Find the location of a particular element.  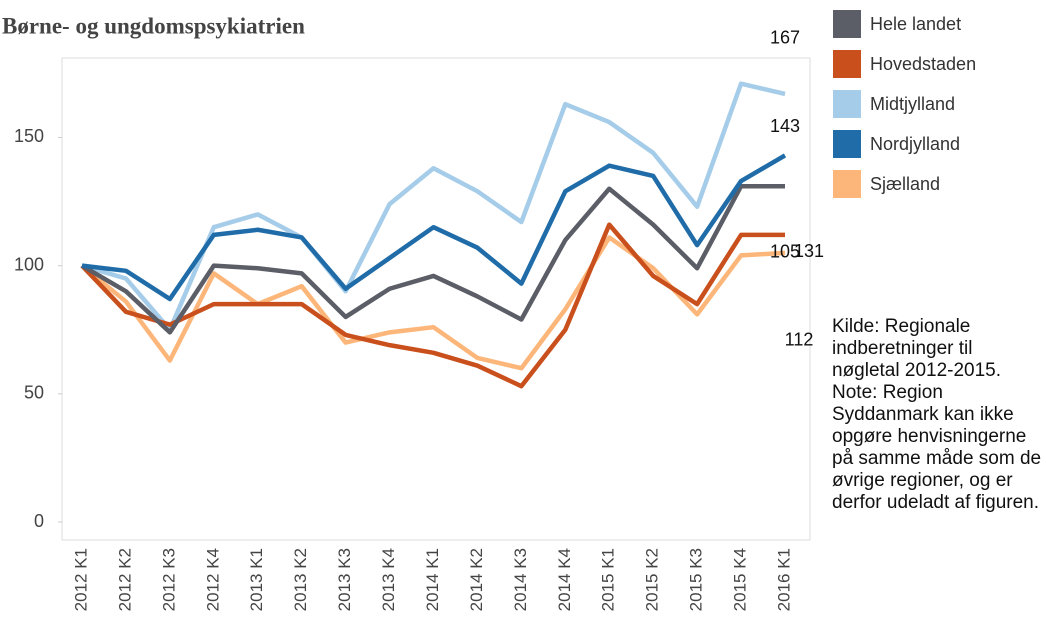

legend-label: Sjælland is located at coordinates (905, 184).